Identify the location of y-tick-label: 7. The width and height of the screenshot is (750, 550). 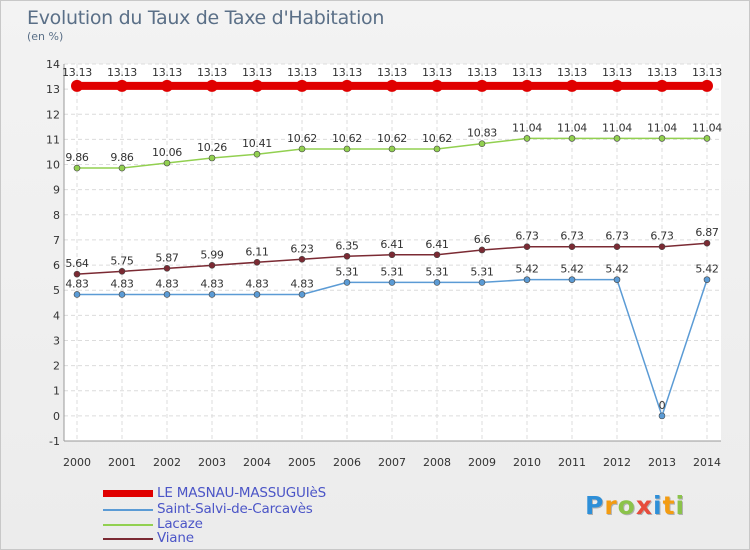
(56, 240).